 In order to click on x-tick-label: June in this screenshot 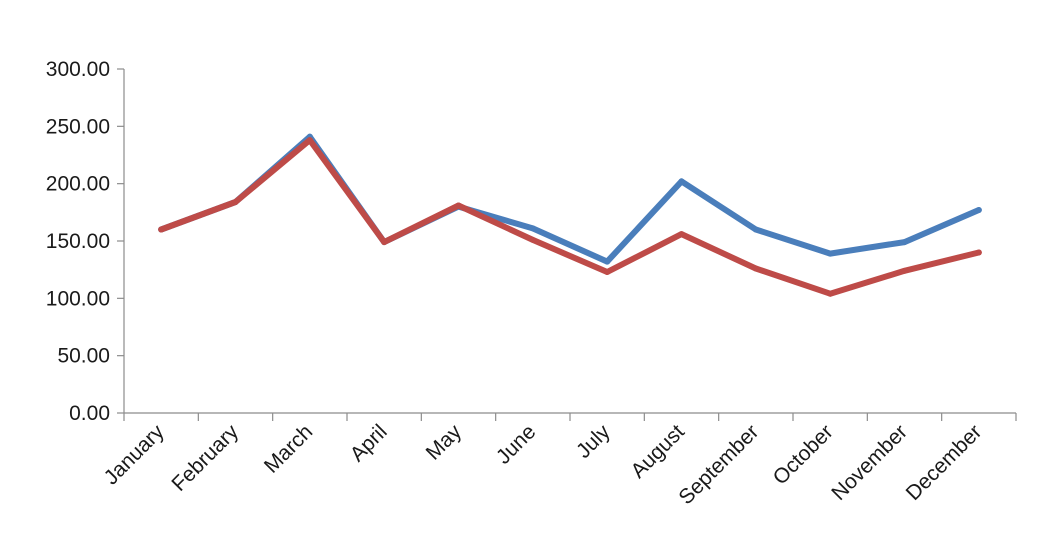, I will do `click(516, 444)`.